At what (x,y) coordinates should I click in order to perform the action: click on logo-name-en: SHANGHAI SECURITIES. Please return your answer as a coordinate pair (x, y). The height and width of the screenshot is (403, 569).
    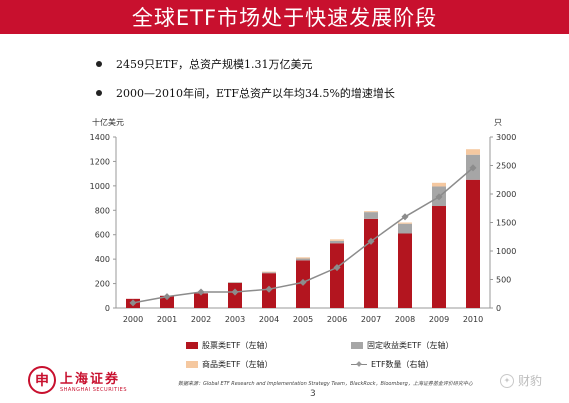
    Looking at the image, I should click on (94, 389).